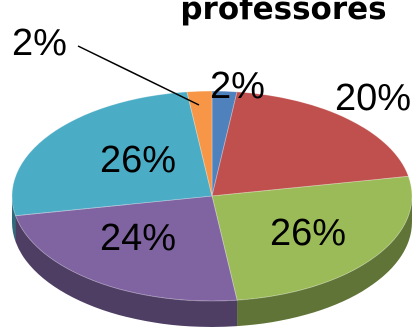 This screenshot has width=417, height=330. I want to click on chart-title: professores, so click(283, 13).